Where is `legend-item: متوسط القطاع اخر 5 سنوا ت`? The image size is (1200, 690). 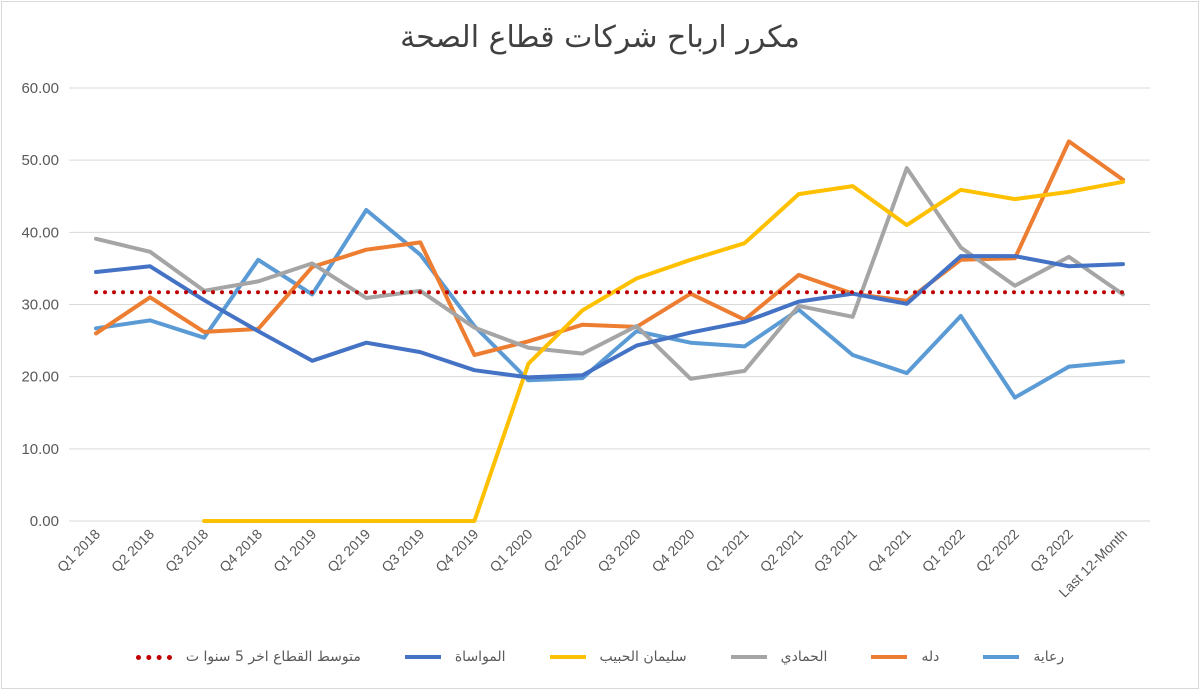 legend-item: متوسط القطاع اخر 5 سنوا ت is located at coordinates (248, 657).